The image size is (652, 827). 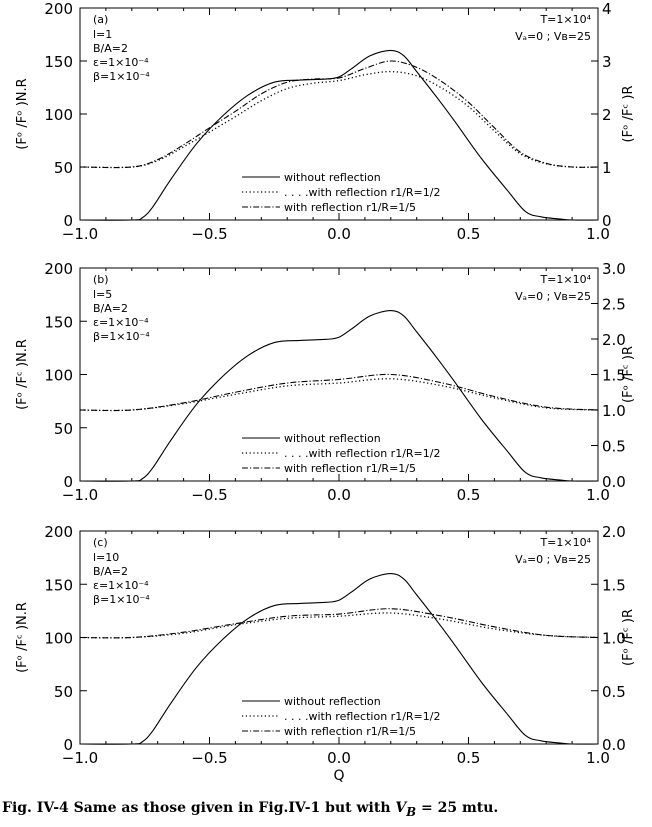 What do you see at coordinates (457, 808) in the screenshot?
I see `caption-suffix: = 25 mtu.` at bounding box center [457, 808].